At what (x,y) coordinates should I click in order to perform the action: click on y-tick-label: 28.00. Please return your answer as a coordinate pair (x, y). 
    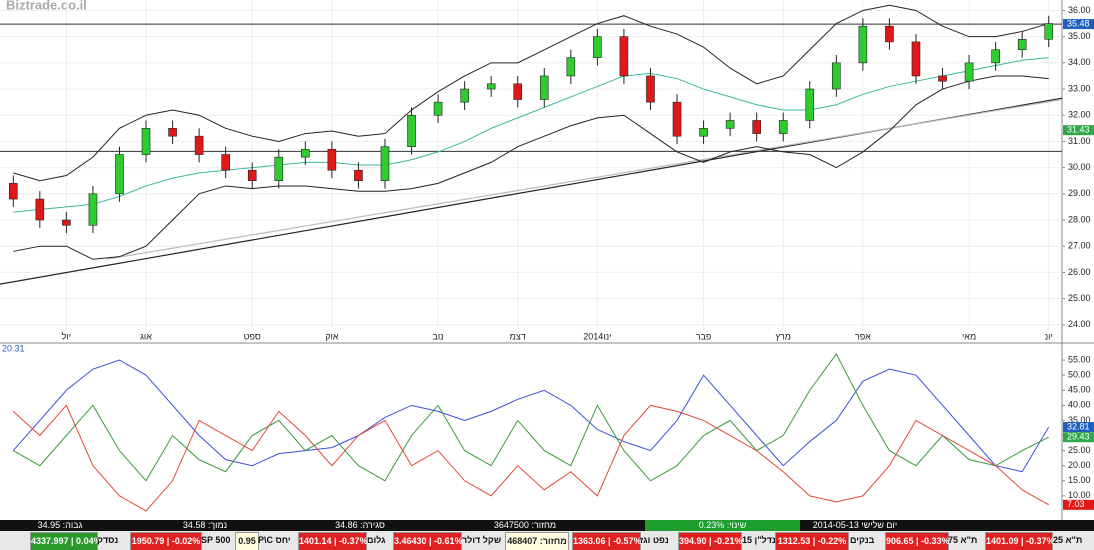
    Looking at the image, I should click on (1079, 219).